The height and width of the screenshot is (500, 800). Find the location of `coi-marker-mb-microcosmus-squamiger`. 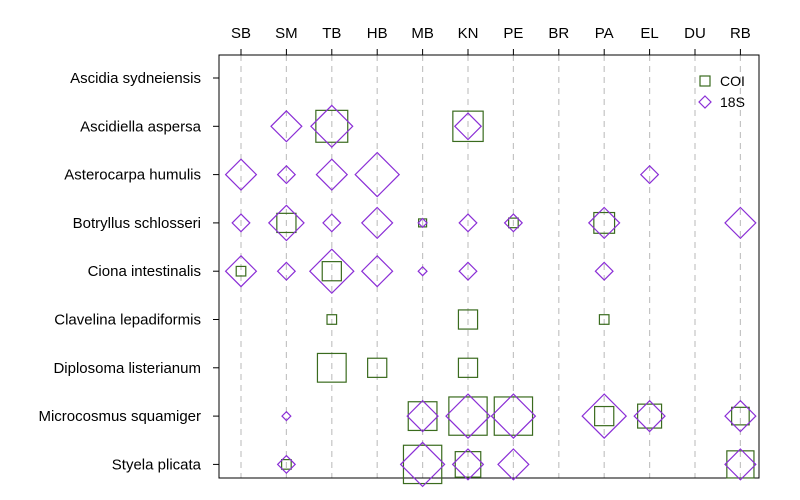

coi-marker-mb-microcosmus-squamiger is located at coordinates (422, 416).